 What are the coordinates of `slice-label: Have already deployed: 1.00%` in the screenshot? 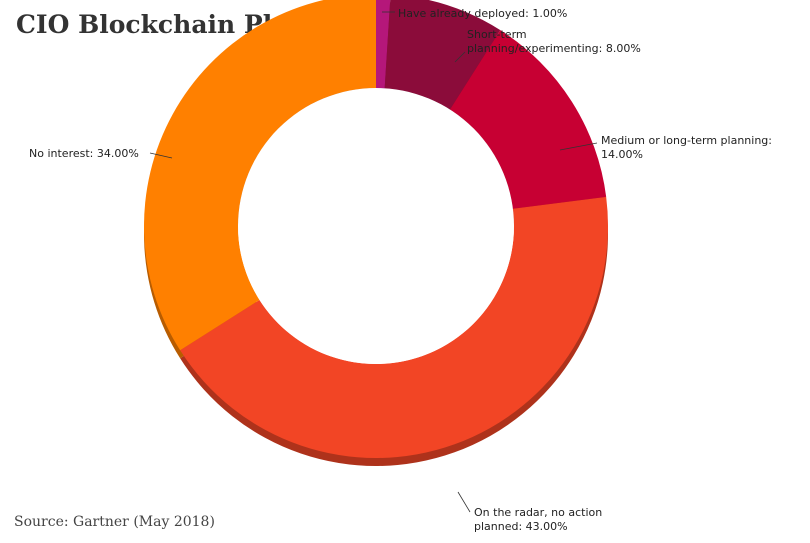 It's located at (482, 13).